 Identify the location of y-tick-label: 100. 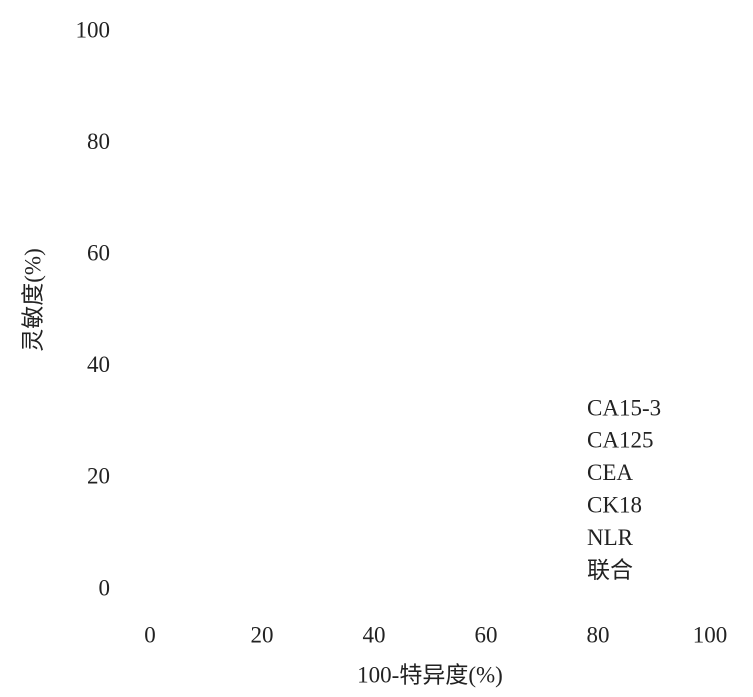
(93, 29).